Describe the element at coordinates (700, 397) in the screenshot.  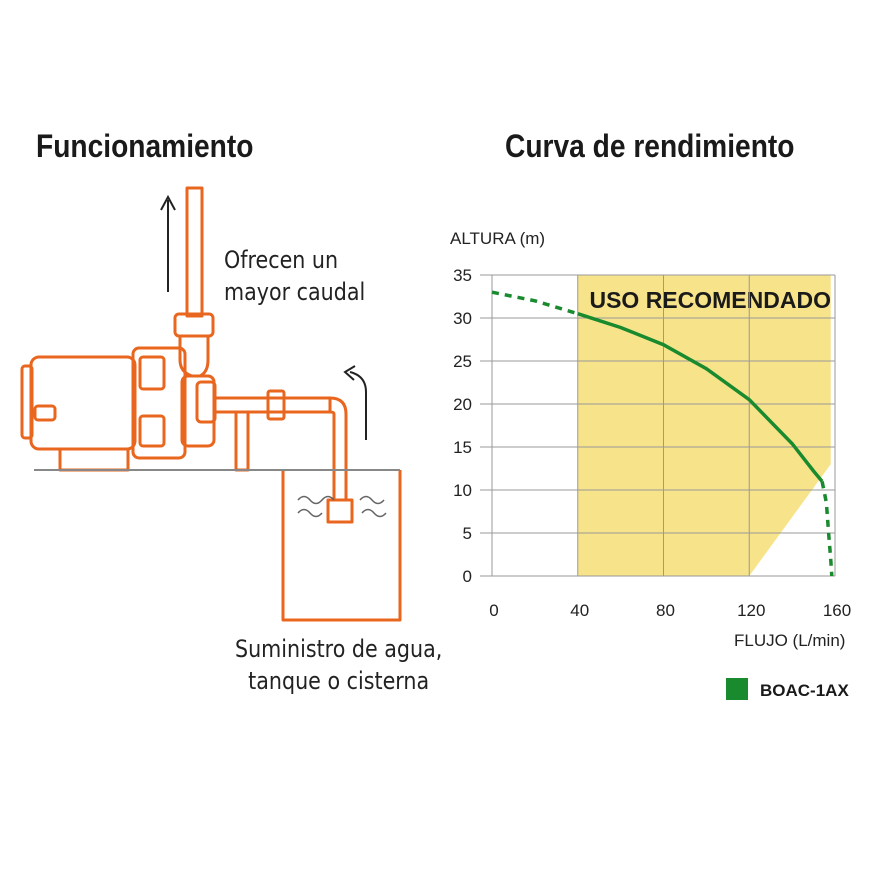
I see `curve-series-boac-1ax` at that location.